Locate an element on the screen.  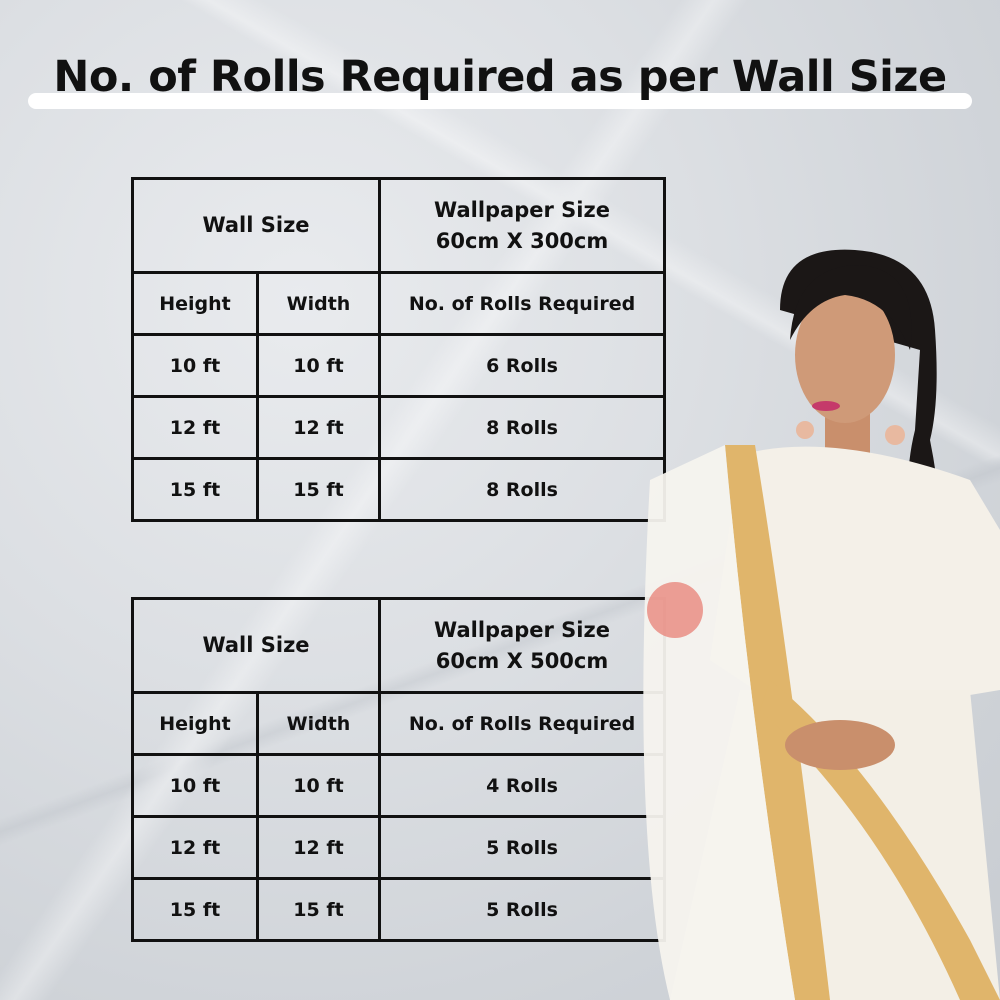
table-row: 10 ft 10 ft 6 Rolls is located at coordinates (398, 365).